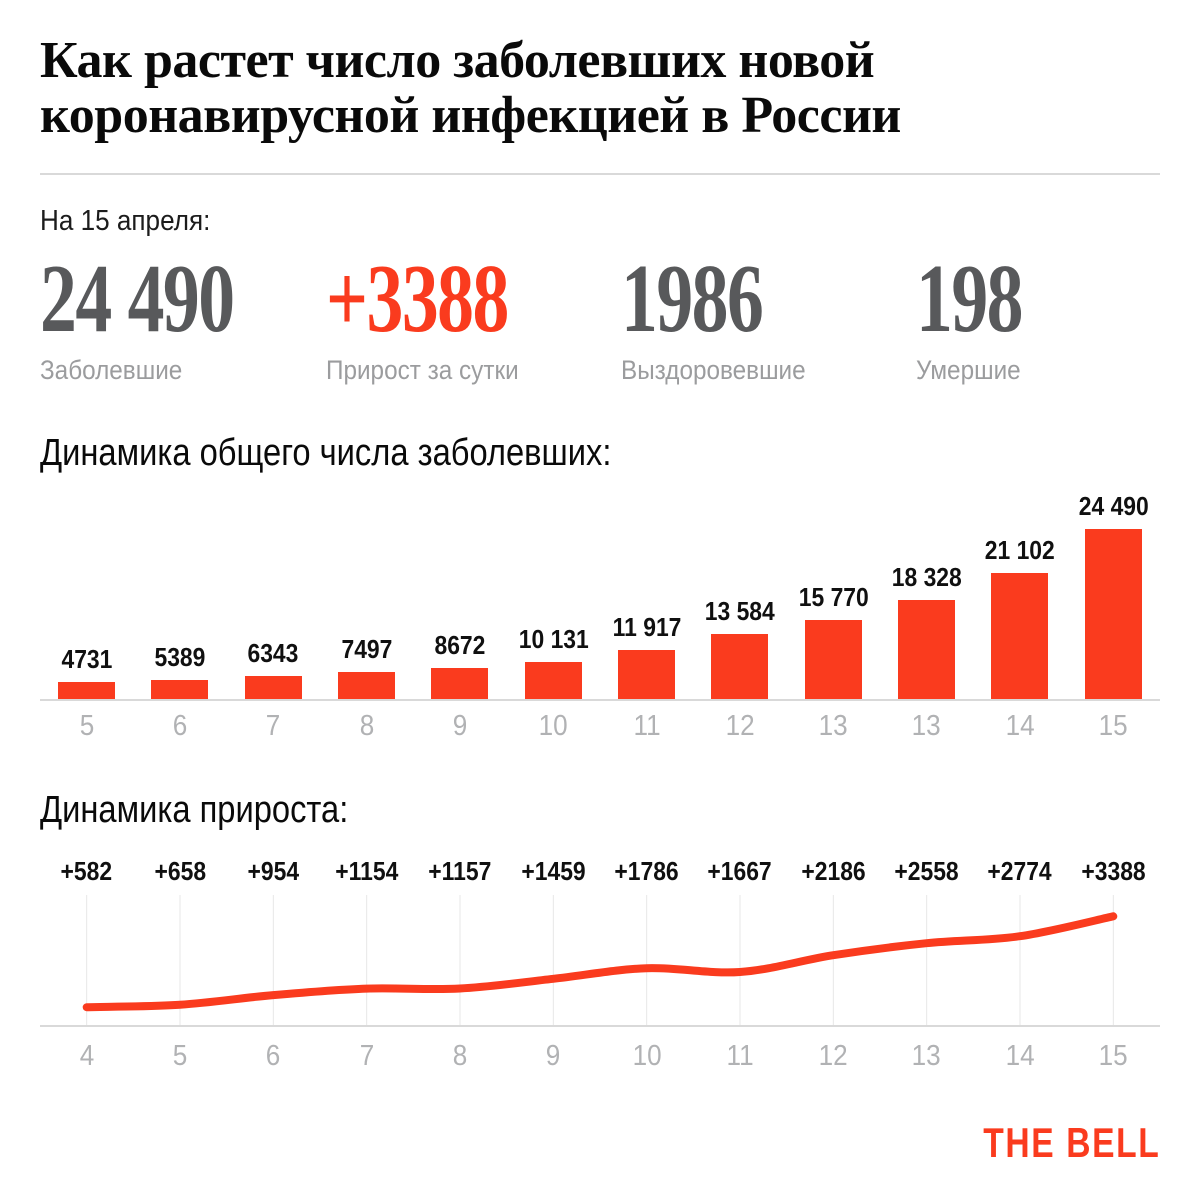 The height and width of the screenshot is (1199, 1200). I want to click on stat-label-text: Умершие, so click(968, 370).